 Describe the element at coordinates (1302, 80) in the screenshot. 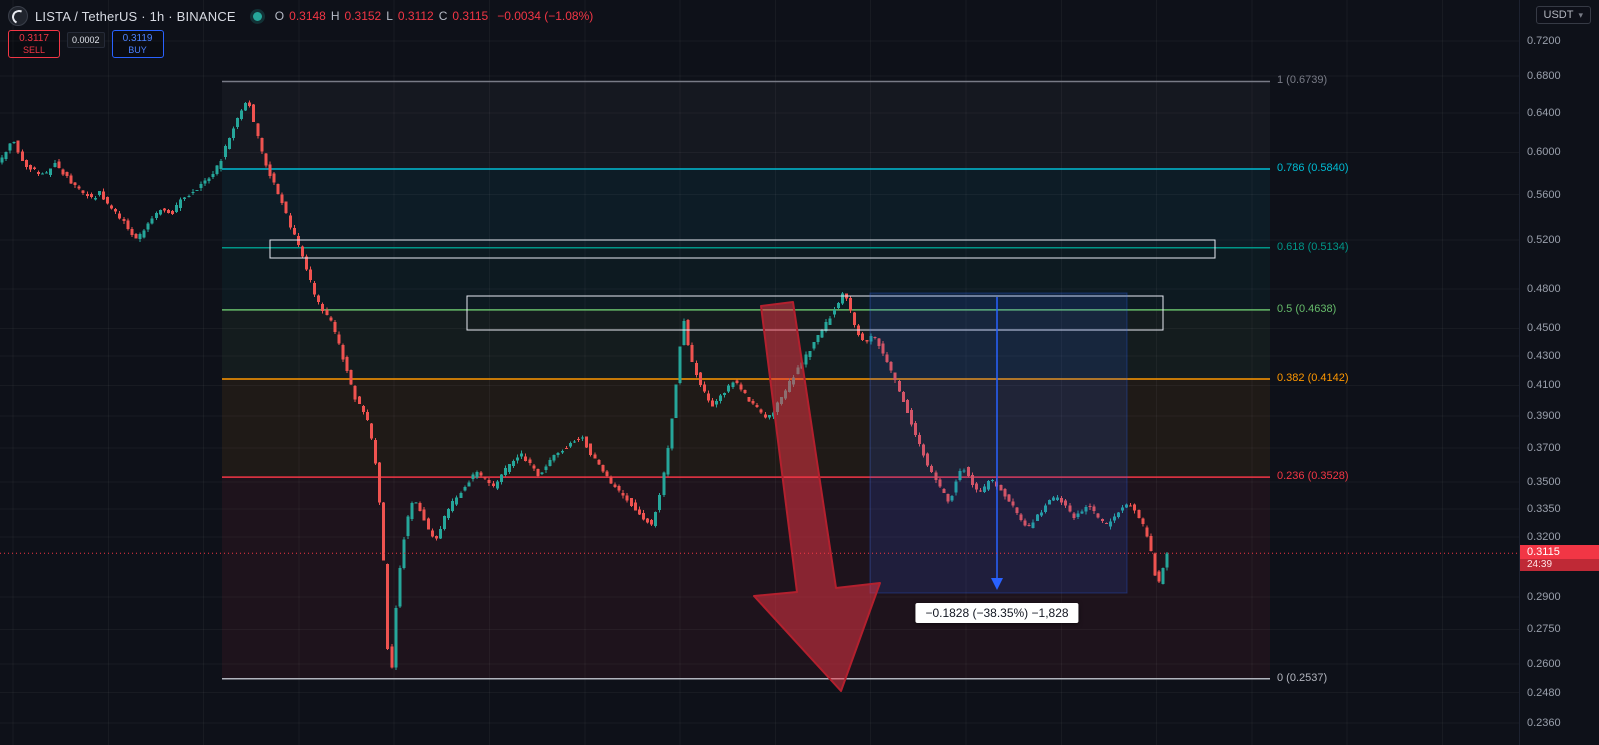

I see `fib-level-label: 1 (0.6739)` at that location.